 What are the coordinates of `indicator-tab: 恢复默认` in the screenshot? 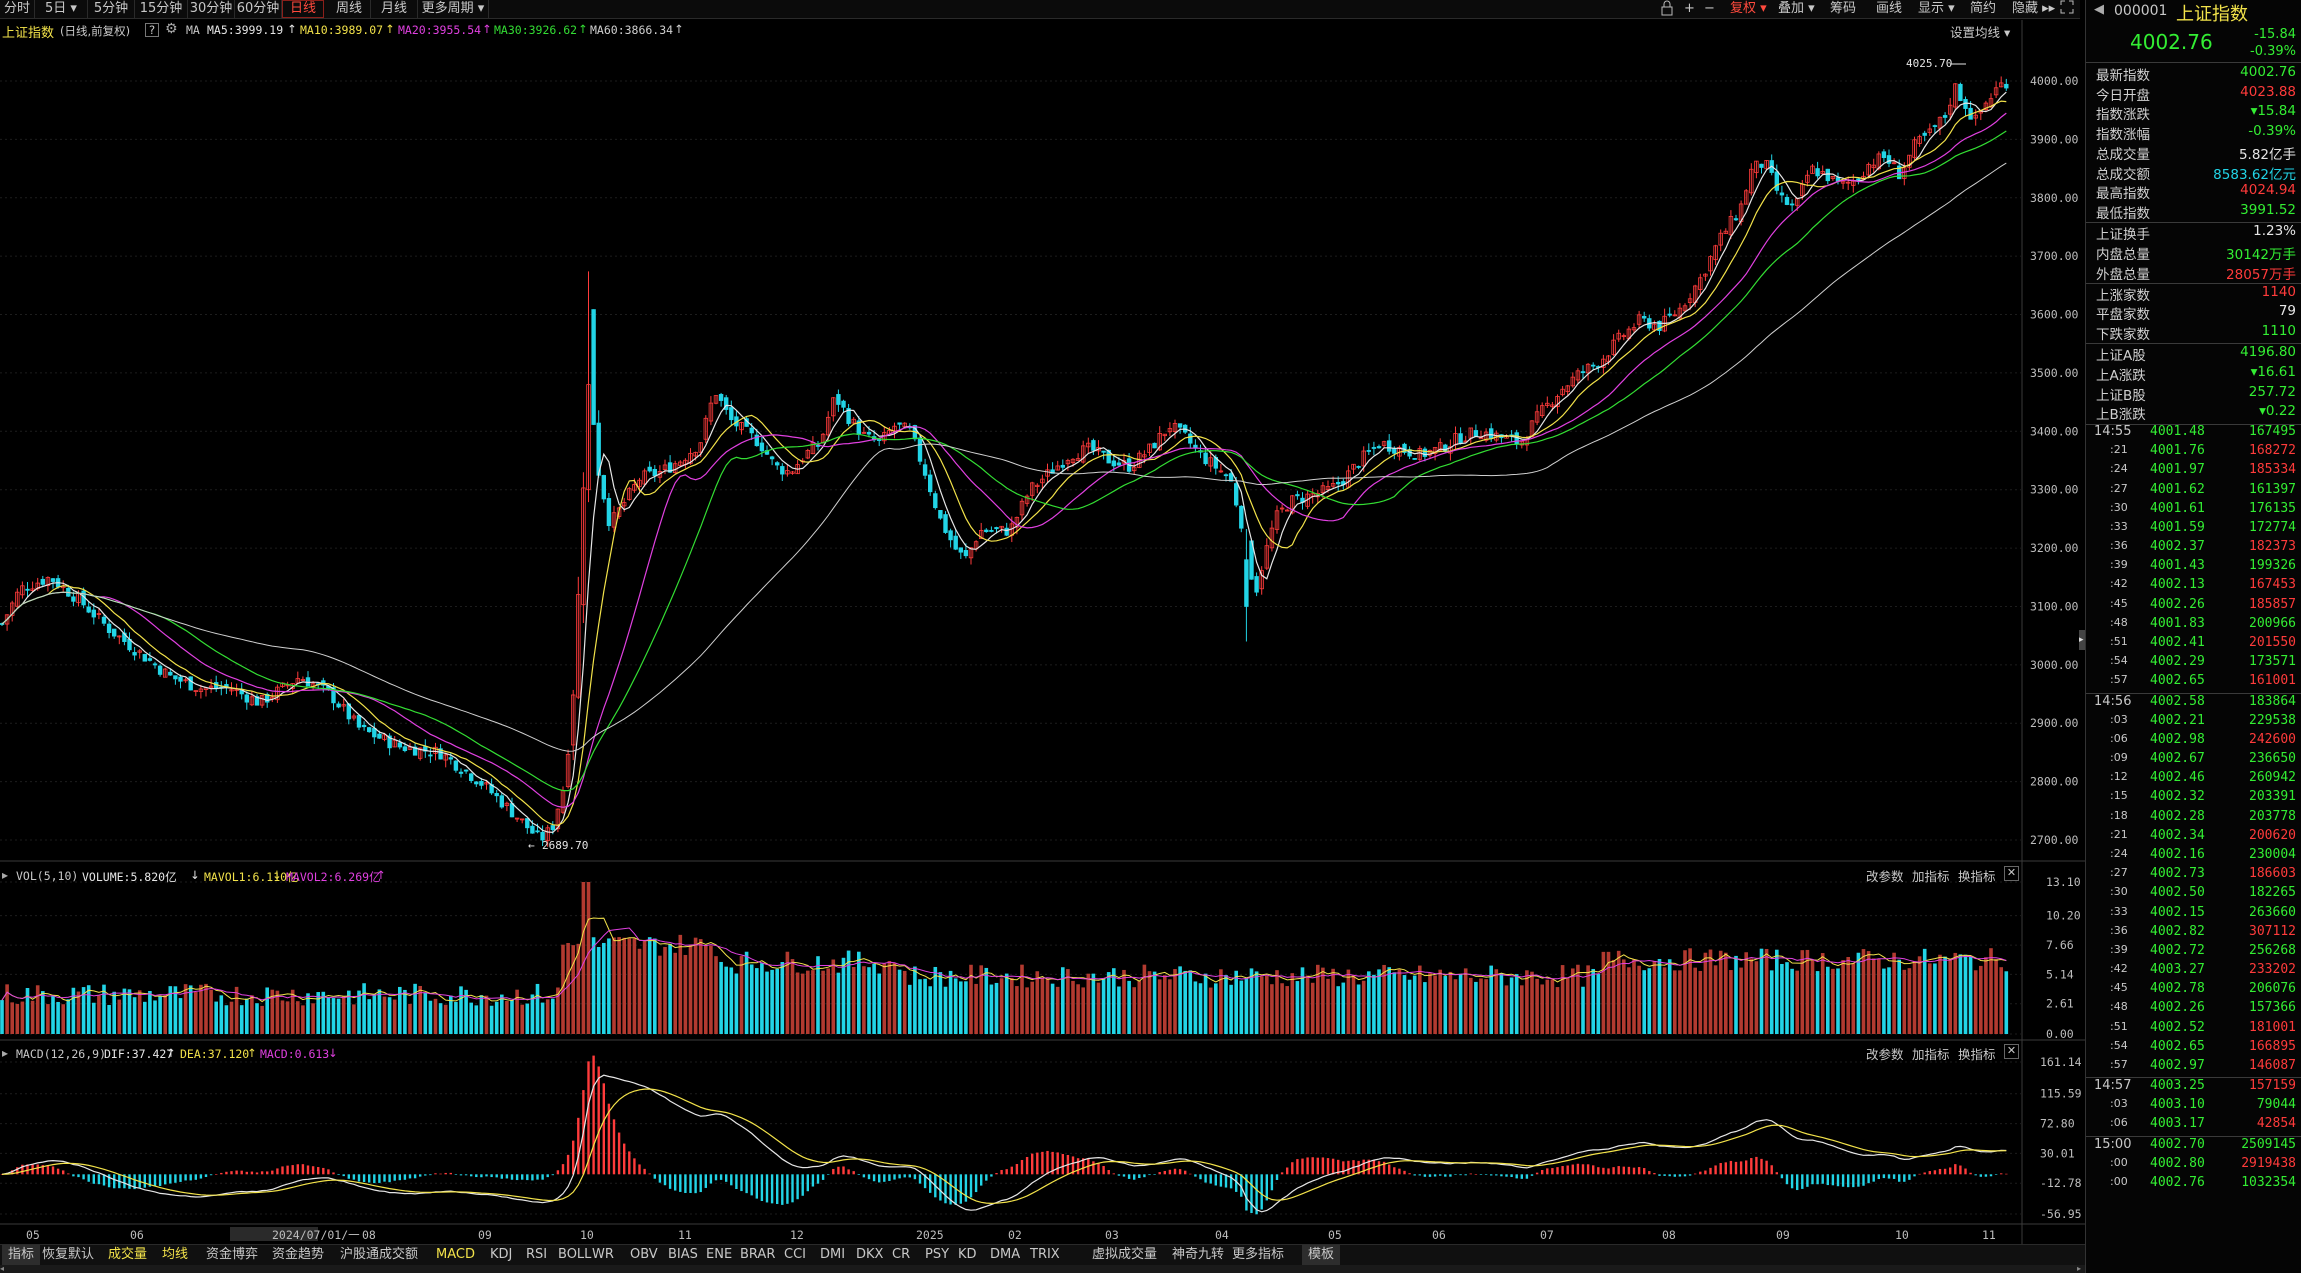 It's located at (68, 1254).